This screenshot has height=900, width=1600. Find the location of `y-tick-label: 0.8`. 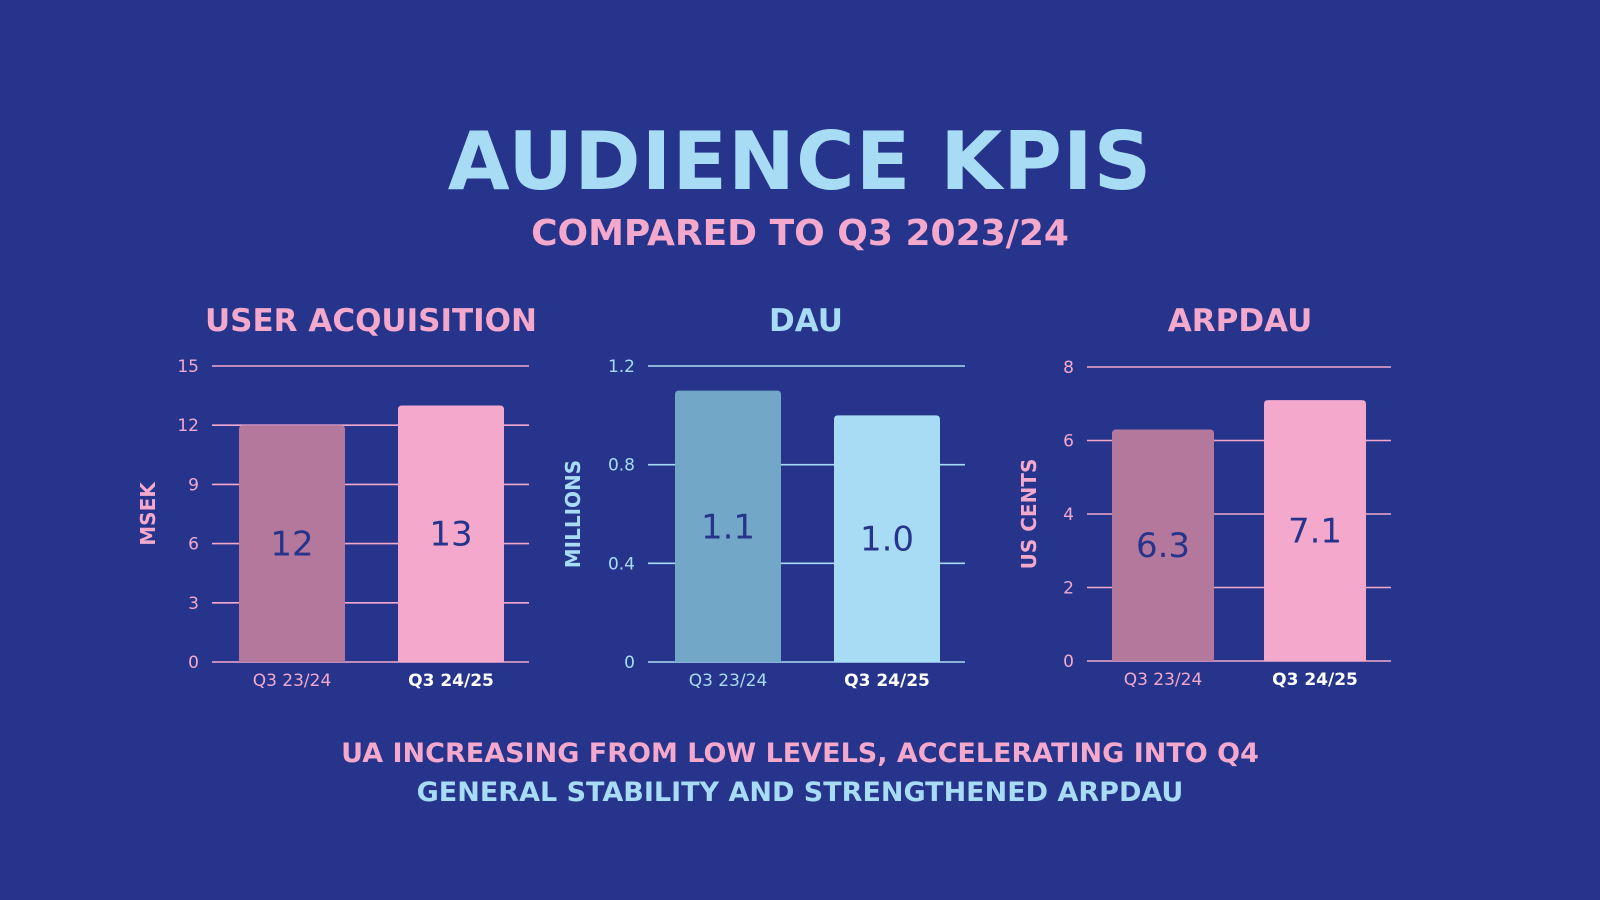

y-tick-label: 0.8 is located at coordinates (621, 466).